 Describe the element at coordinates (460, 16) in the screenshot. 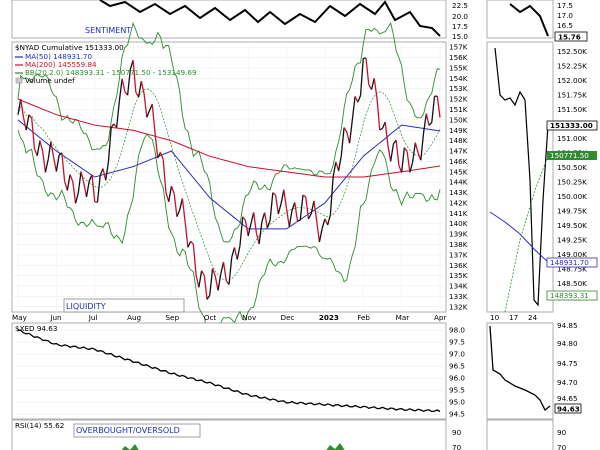

I see `sentiment-tick: 20.0` at that location.